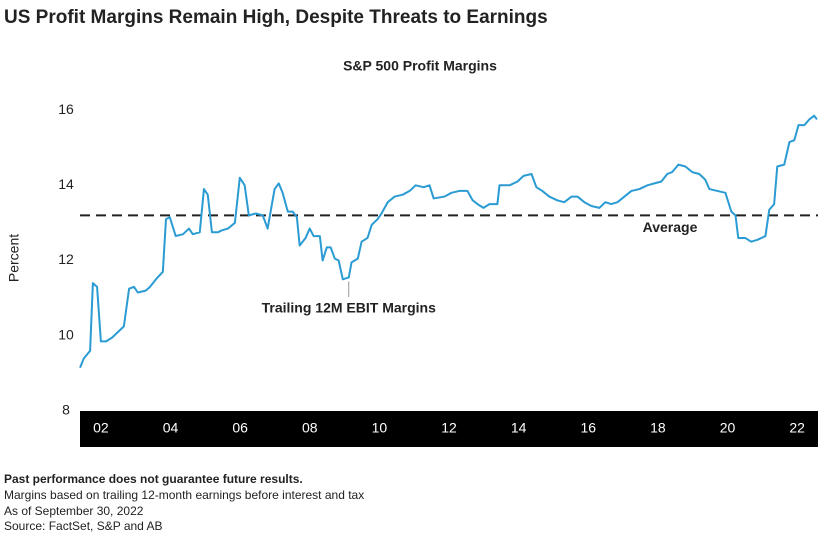 The image size is (840, 540). Describe the element at coordinates (380, 428) in the screenshot. I see `x-tick-label: 10` at that location.